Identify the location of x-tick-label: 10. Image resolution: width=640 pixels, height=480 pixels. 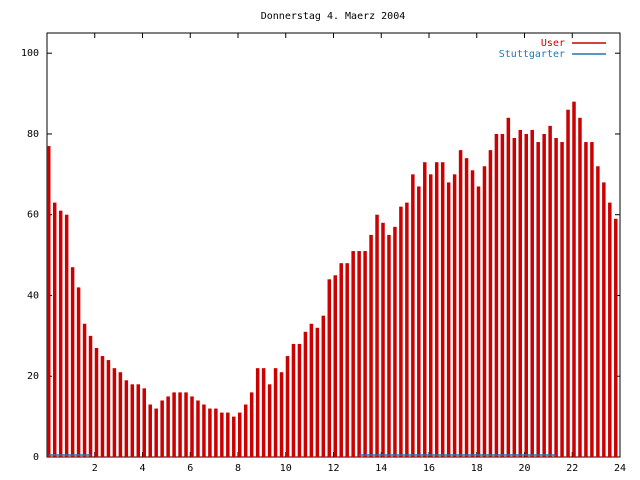
(286, 468).